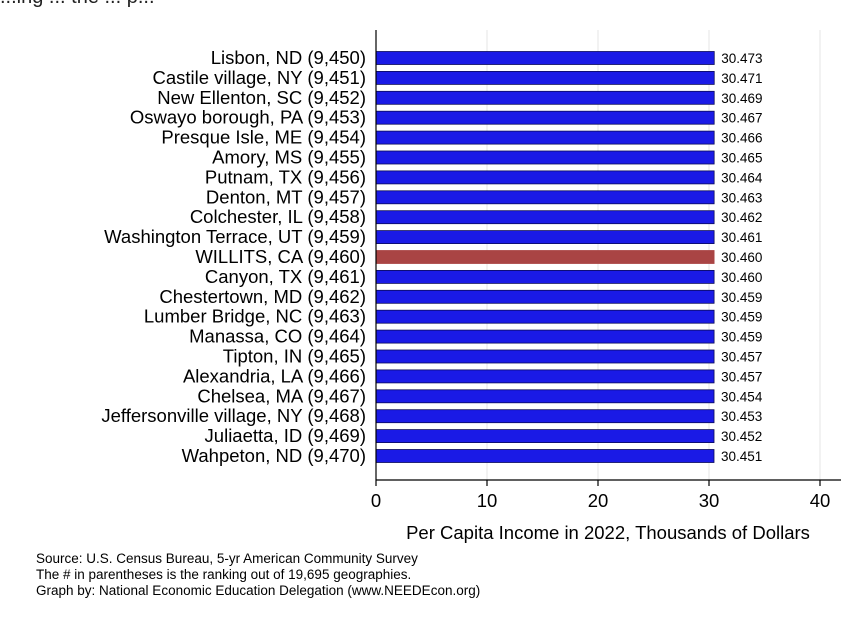 This screenshot has height=625, width=854. I want to click on category-label: Alexandria, LA (9,466), so click(274, 375).